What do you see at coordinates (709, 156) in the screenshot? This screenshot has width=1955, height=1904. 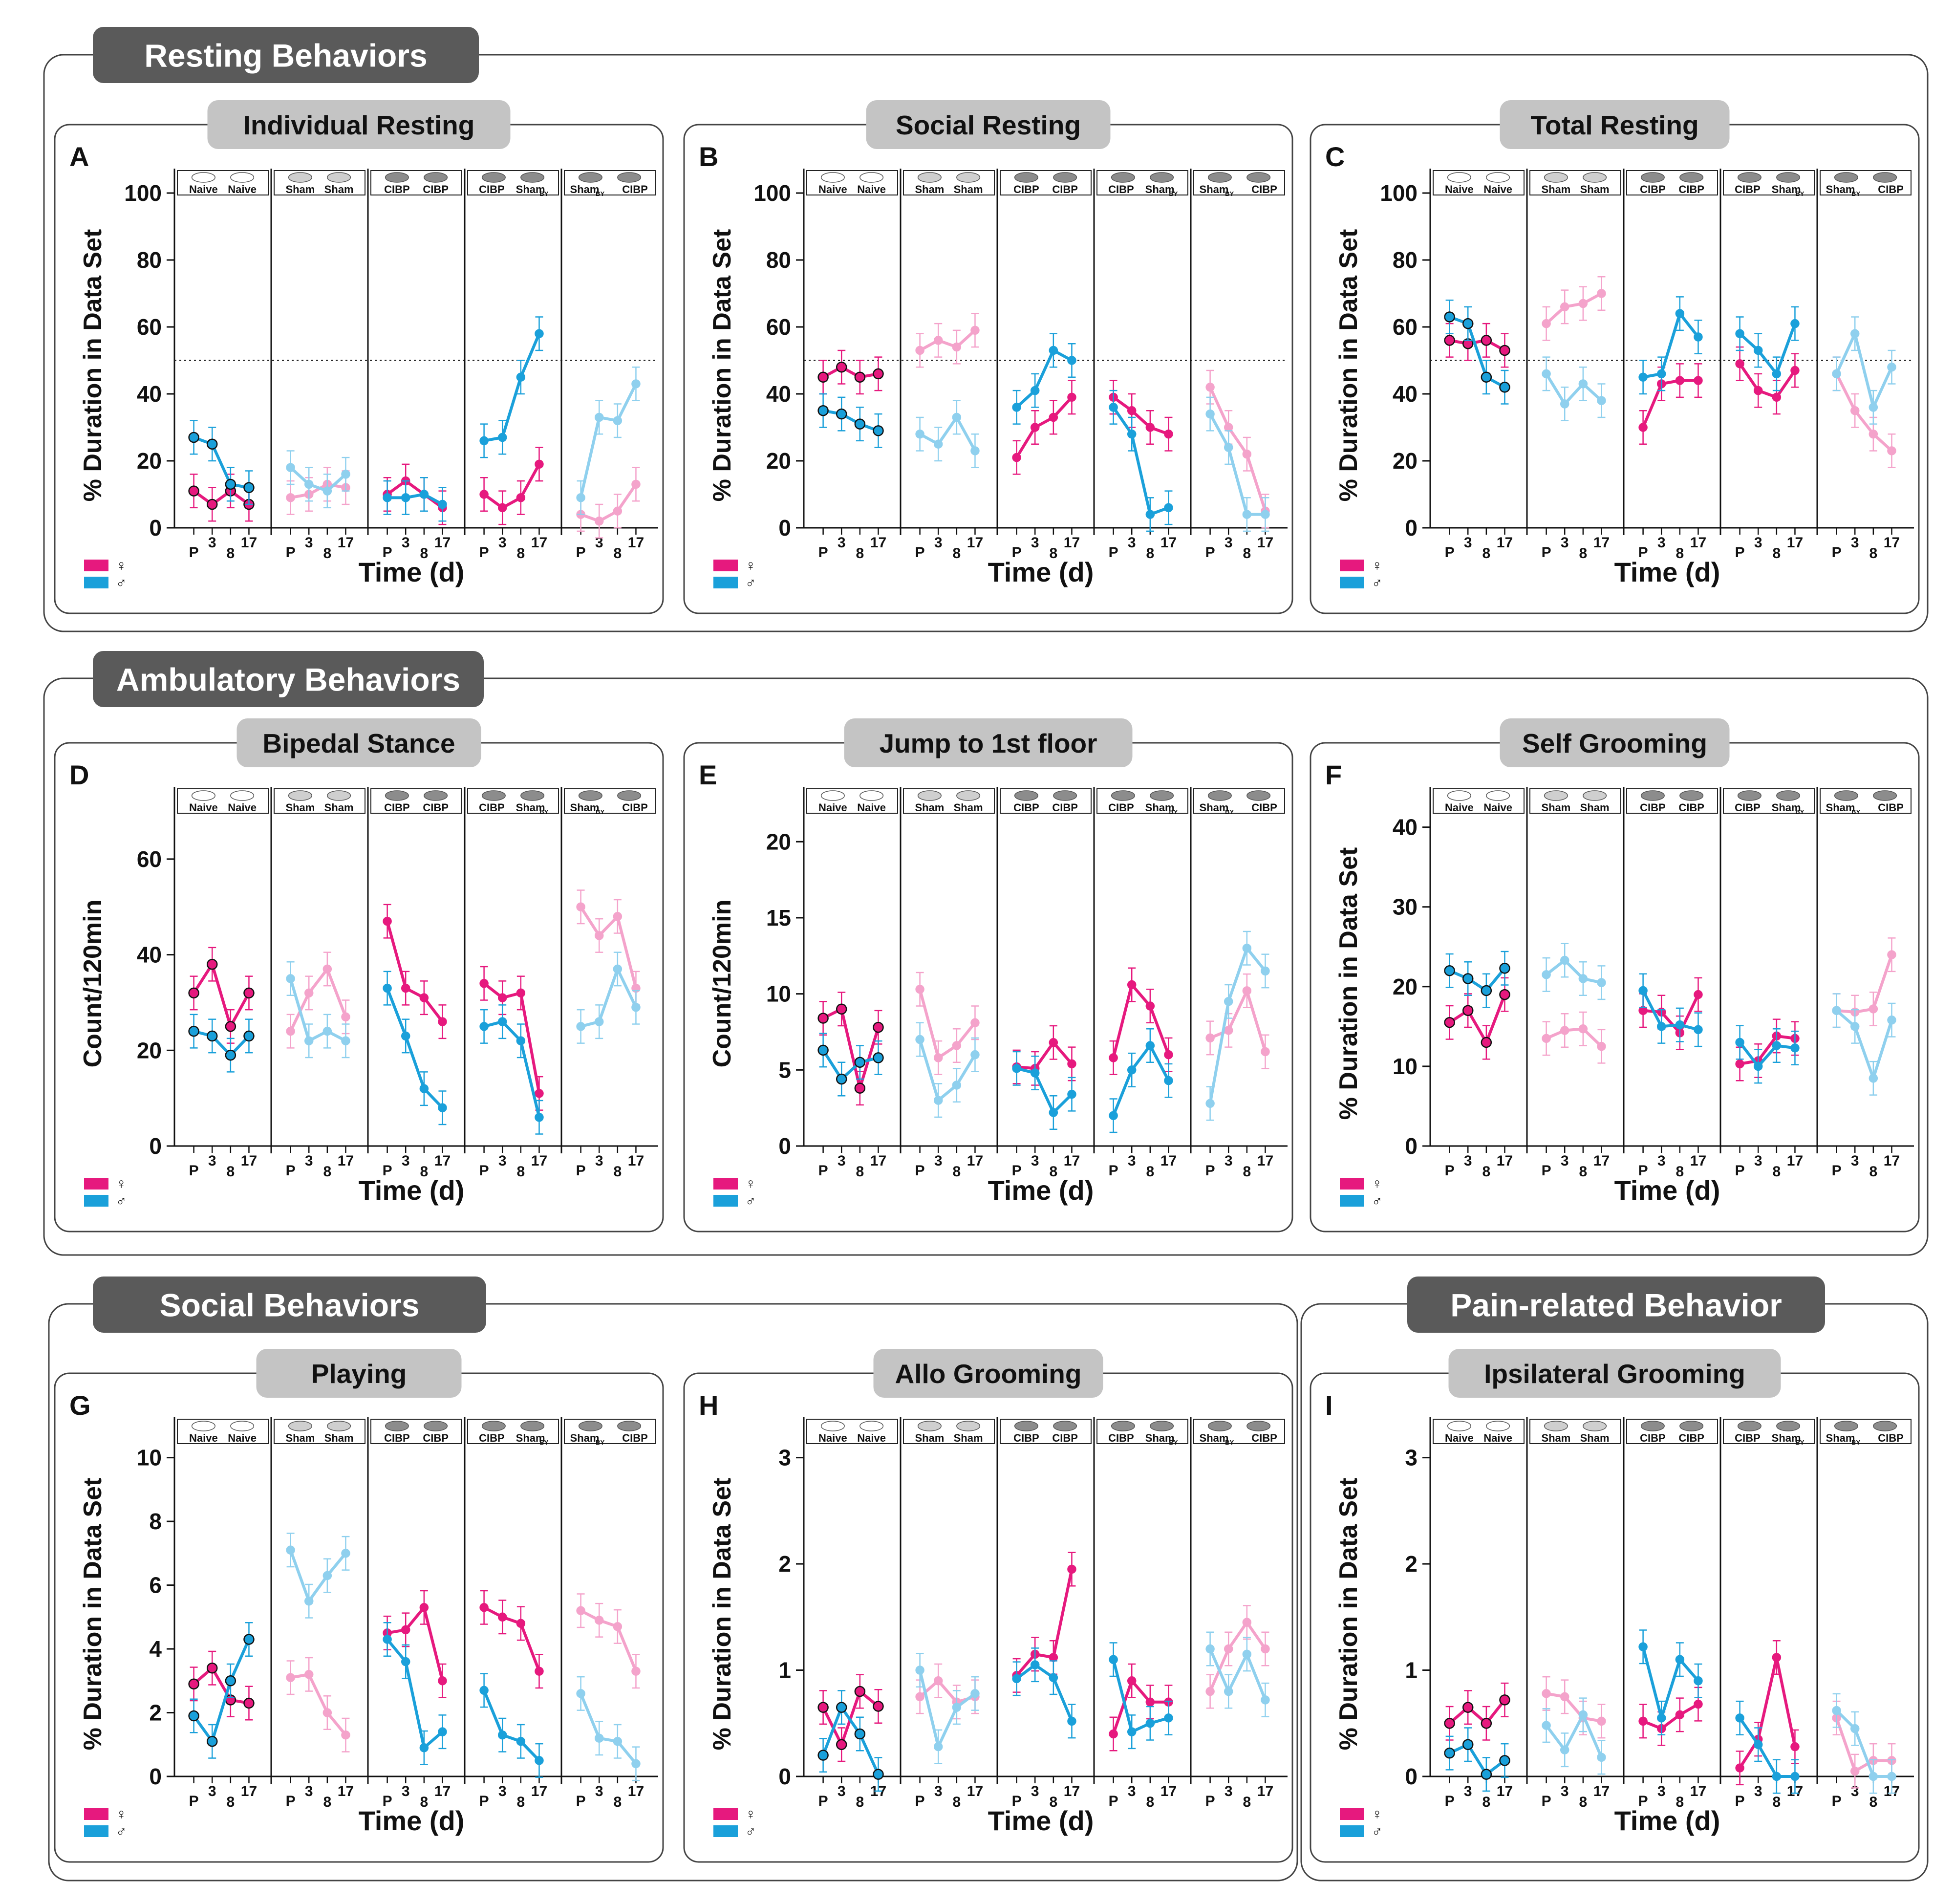 I see `panel-letter: B` at bounding box center [709, 156].